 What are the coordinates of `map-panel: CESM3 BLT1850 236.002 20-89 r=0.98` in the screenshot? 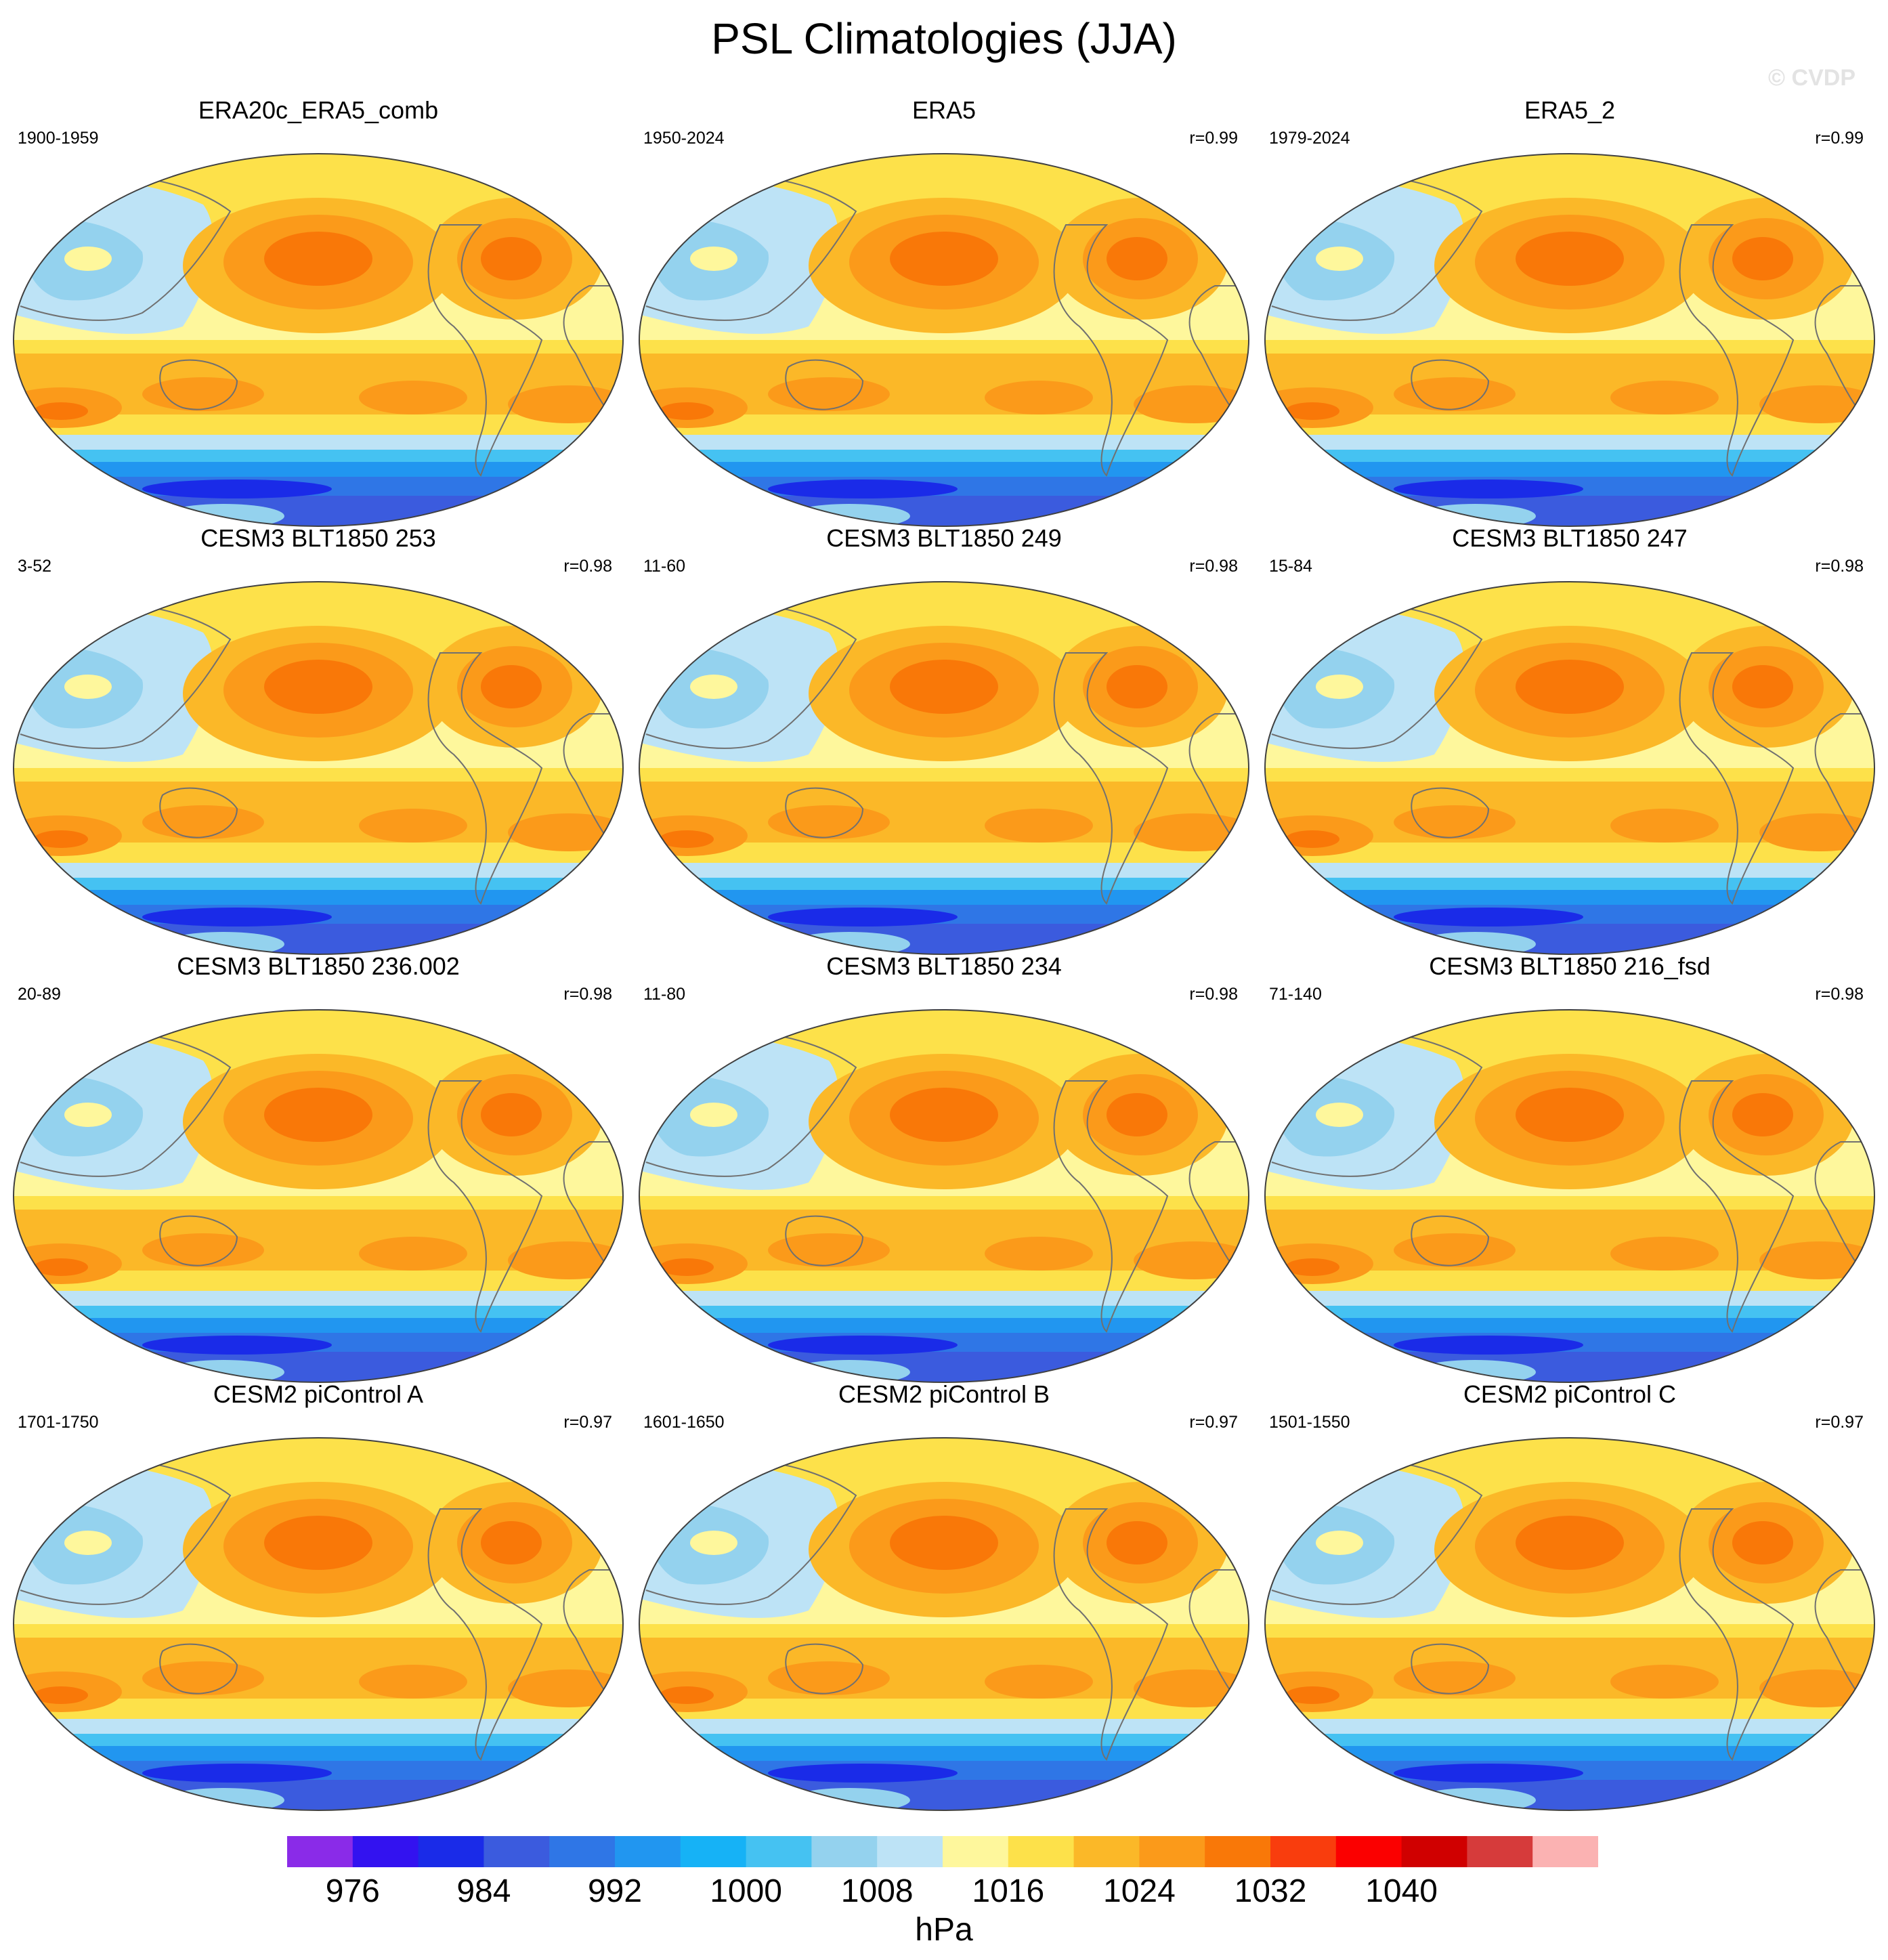 It's located at (318, 1167).